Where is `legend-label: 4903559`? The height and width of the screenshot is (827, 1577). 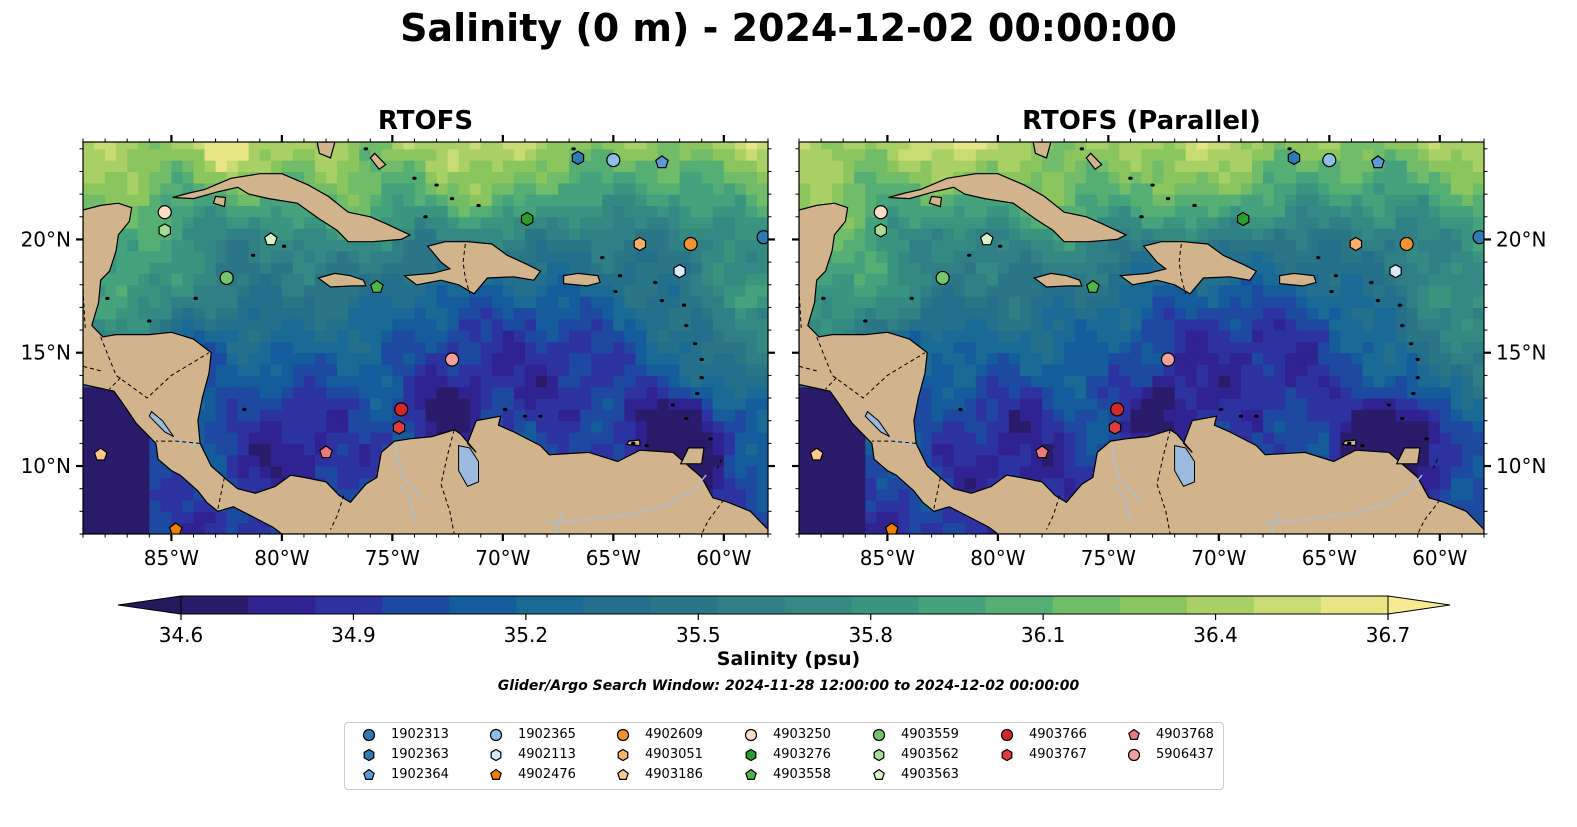
legend-label: 4903559 is located at coordinates (930, 734).